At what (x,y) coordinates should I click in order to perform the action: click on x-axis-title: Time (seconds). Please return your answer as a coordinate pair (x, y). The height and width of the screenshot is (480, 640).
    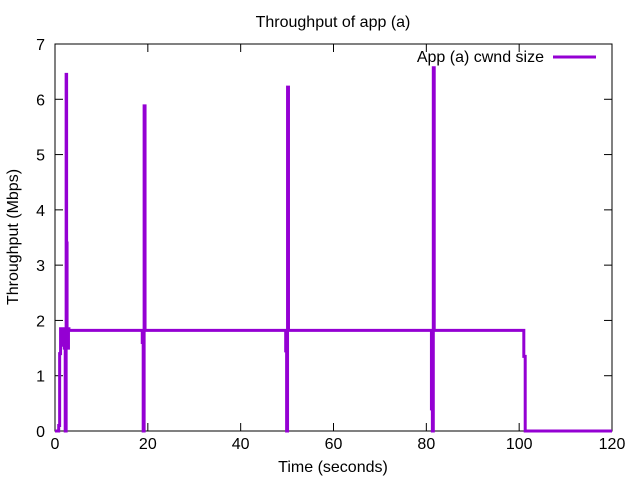
    Looking at the image, I should click on (333, 467).